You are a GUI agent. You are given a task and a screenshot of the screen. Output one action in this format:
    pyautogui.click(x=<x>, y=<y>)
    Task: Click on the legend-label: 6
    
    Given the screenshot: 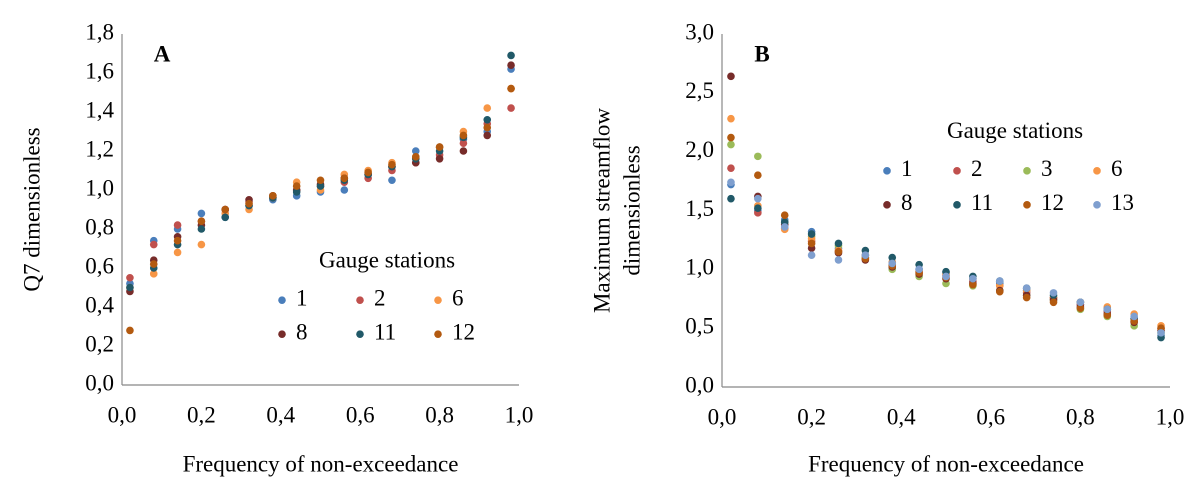 What is the action you would take?
    pyautogui.click(x=458, y=297)
    